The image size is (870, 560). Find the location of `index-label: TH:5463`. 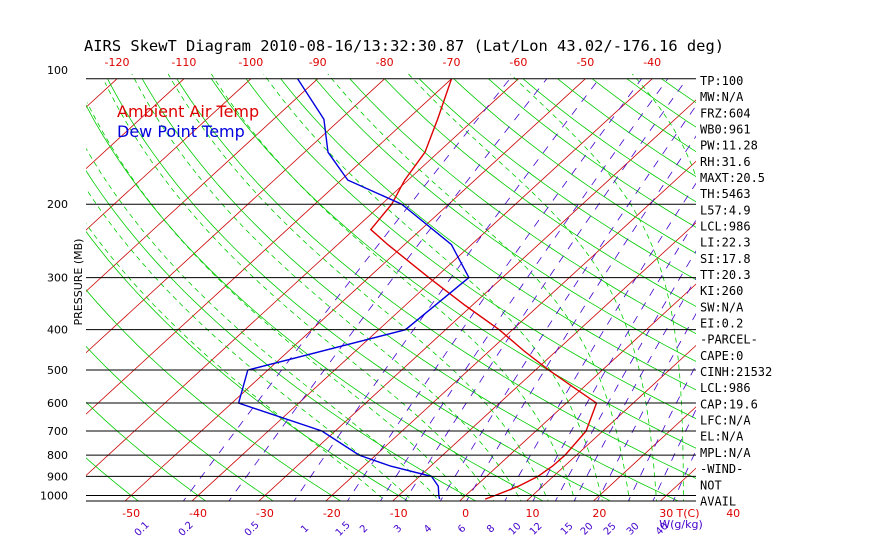

index-label: TH:5463 is located at coordinates (725, 194).